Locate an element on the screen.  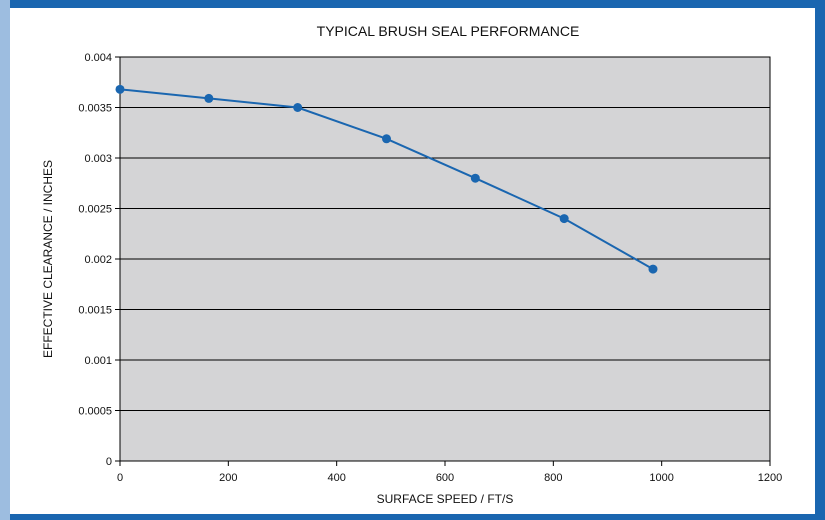
x-axis-ticks: 0 200 400 600 800 1000 1200 is located at coordinates (449, 472).